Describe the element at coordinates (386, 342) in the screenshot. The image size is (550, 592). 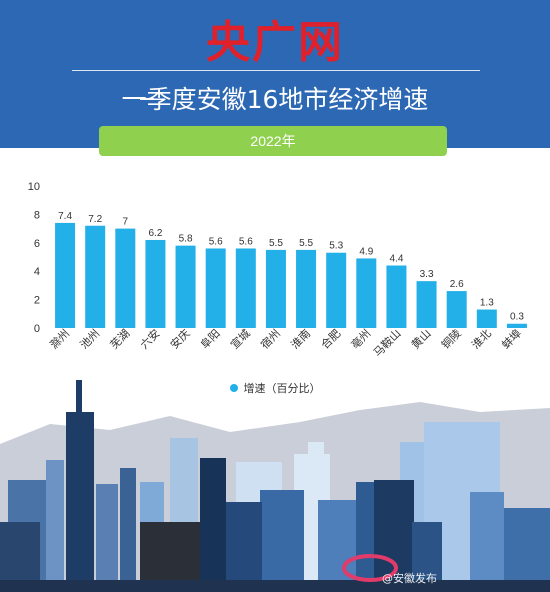
I see `x-tick-label: 马鞍山` at that location.